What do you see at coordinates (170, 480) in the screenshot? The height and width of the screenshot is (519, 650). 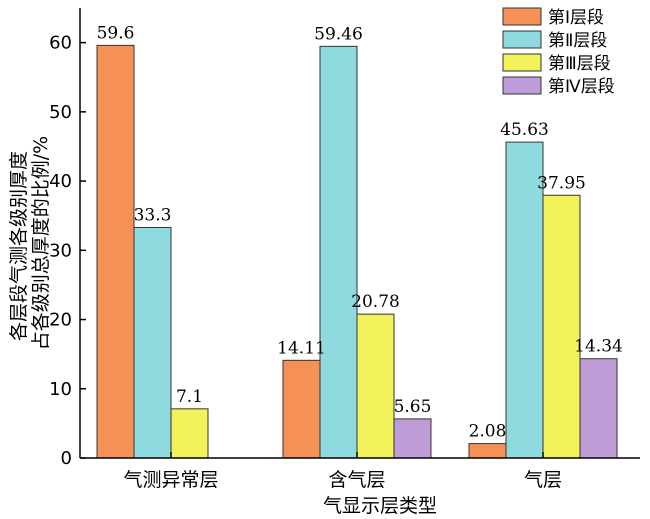 I see `x-category-label: 气测异常层` at bounding box center [170, 480].